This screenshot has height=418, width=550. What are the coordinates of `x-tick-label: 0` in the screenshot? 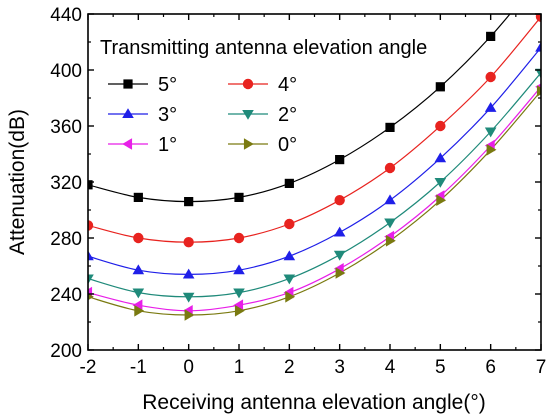 It's located at (188, 367).